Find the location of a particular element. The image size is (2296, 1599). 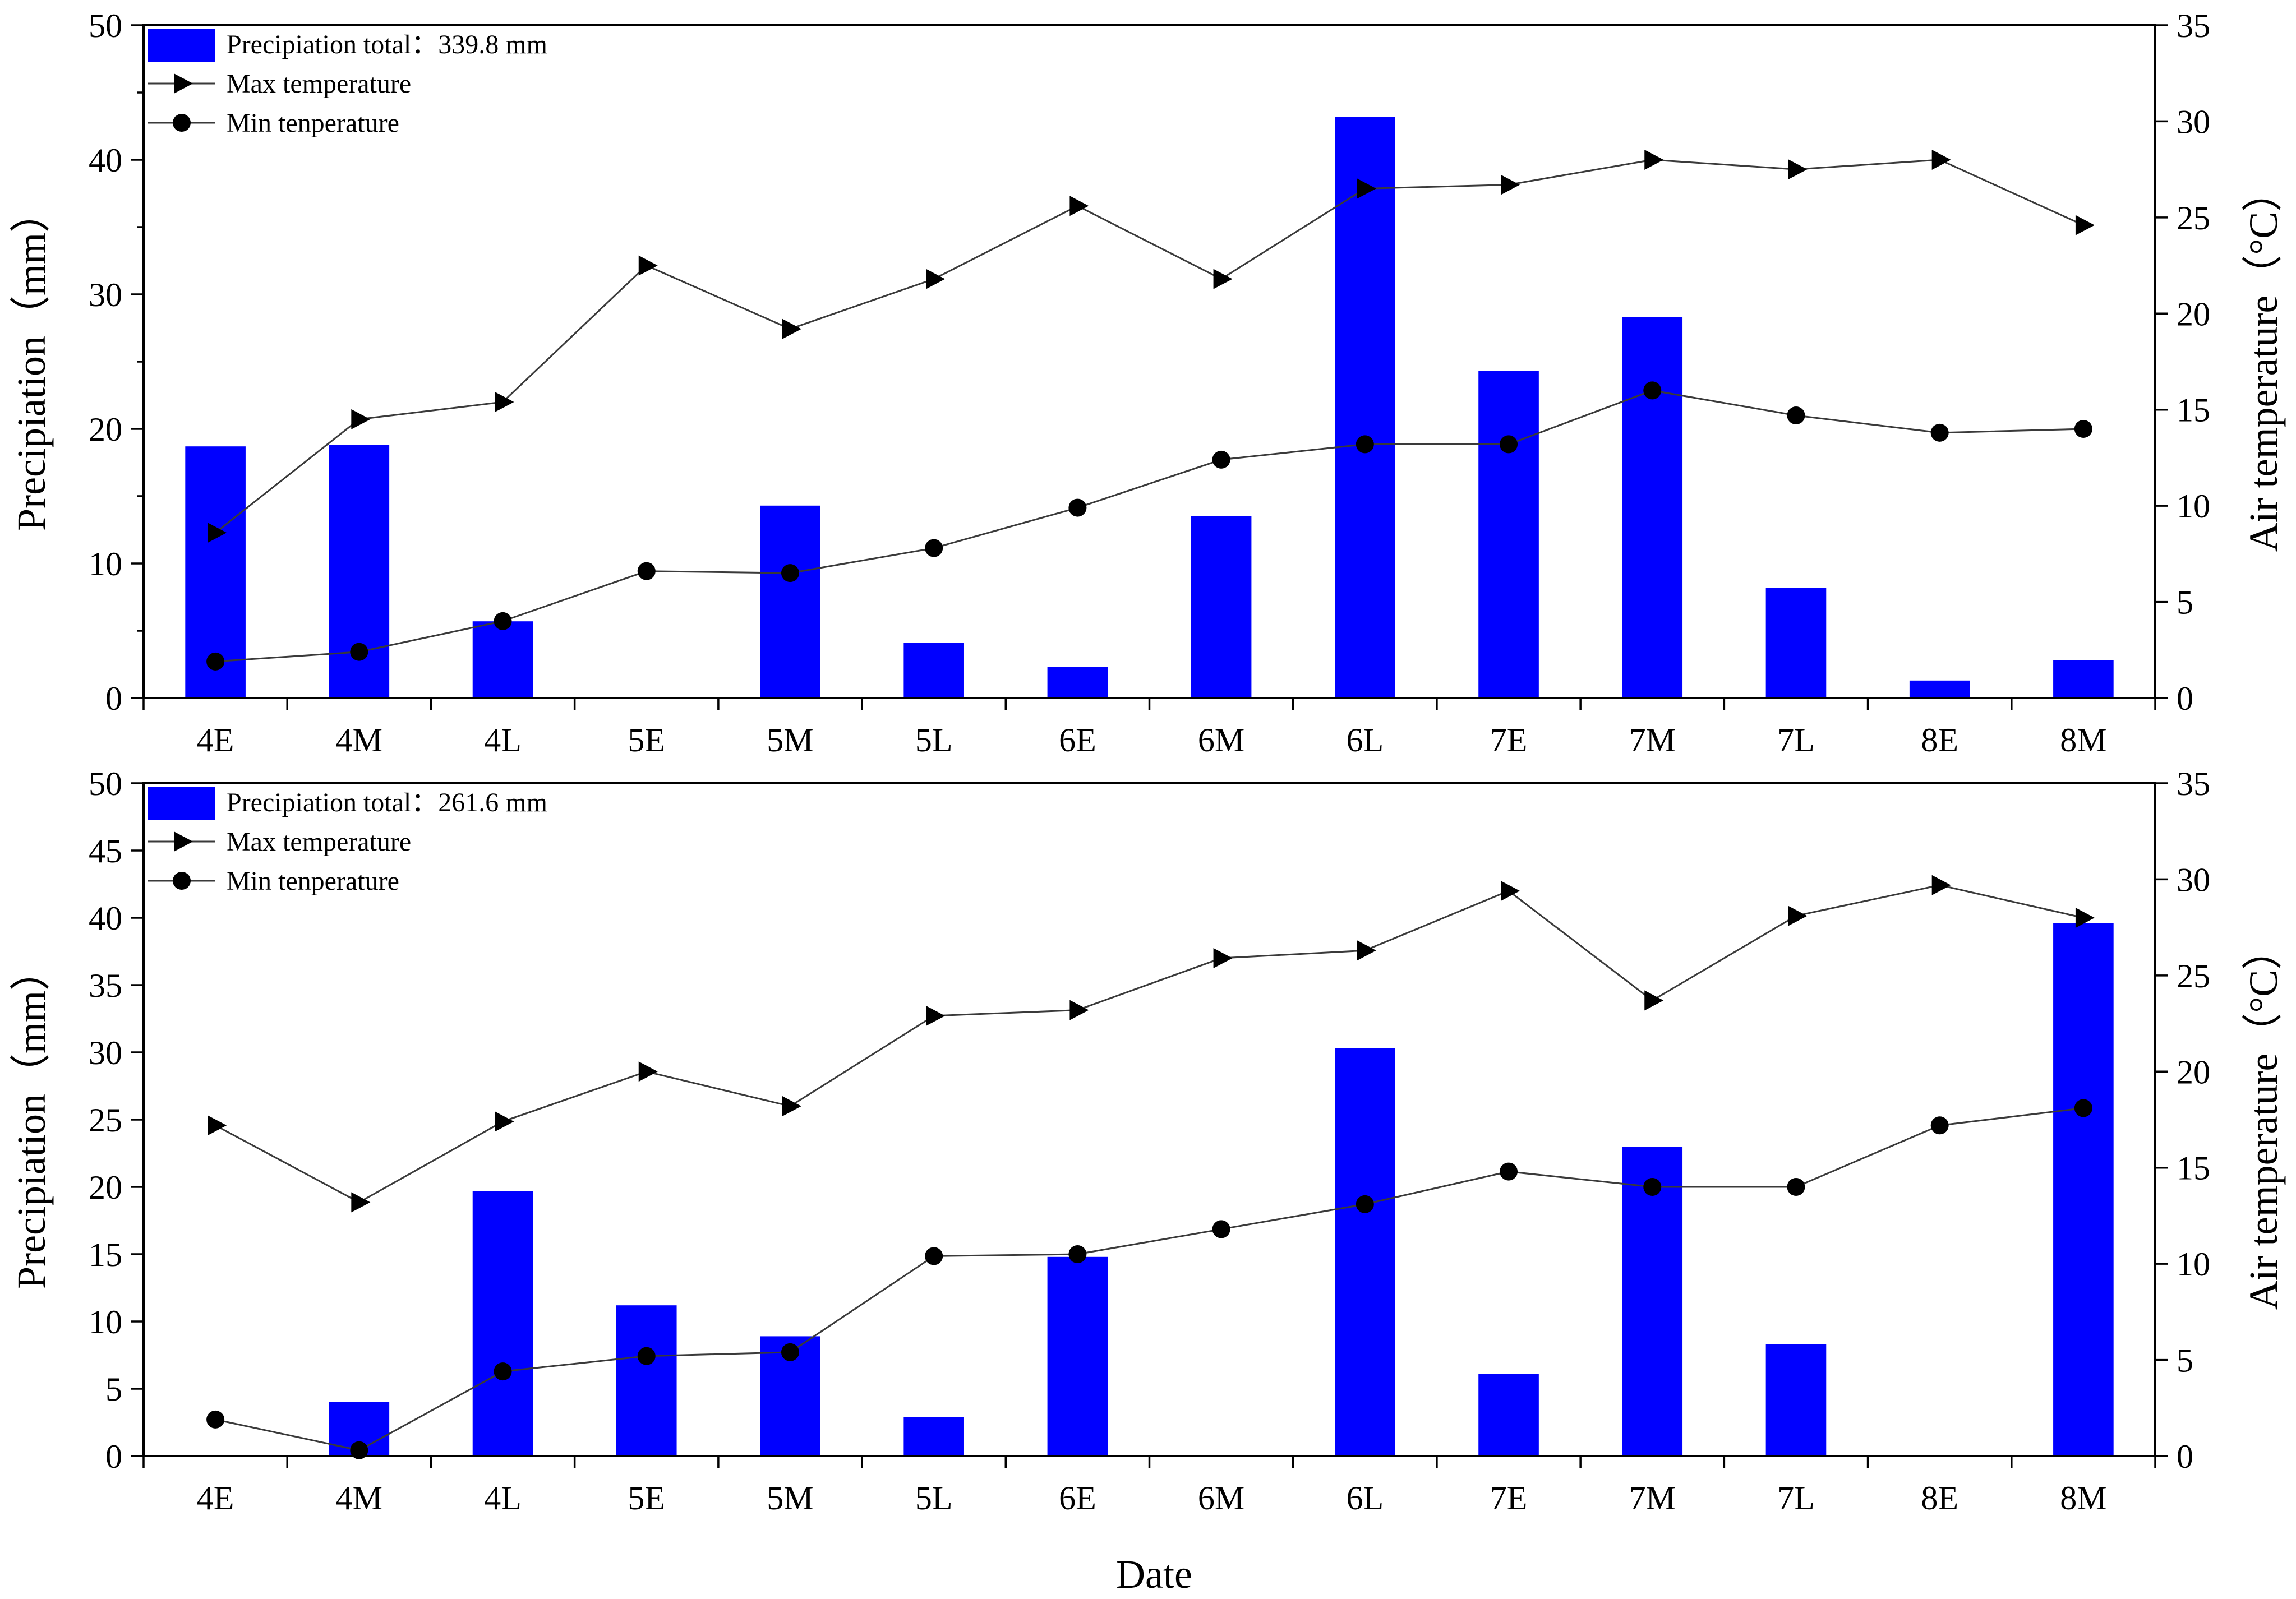

precipitation-bar-8M is located at coordinates (2083, 679).